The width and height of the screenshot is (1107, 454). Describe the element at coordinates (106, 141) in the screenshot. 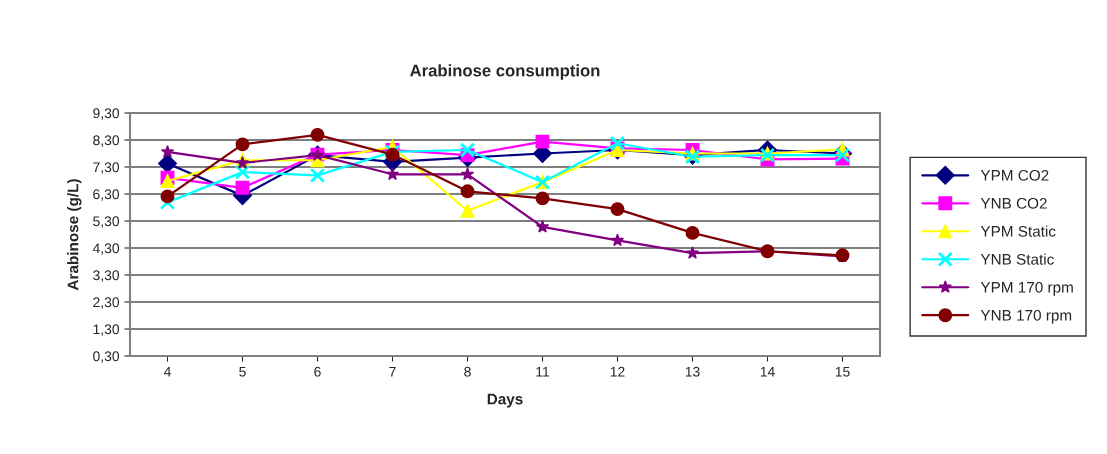

I see `y-tick-label: 8,30` at that location.